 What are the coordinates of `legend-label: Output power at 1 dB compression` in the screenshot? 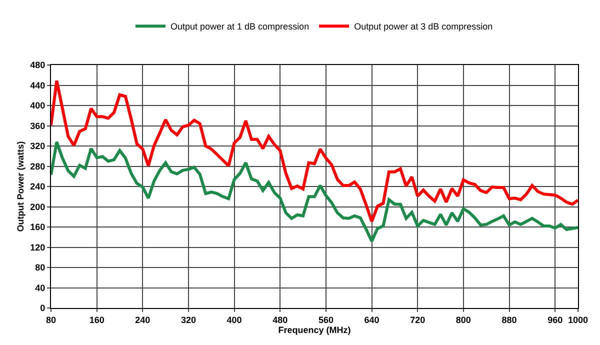 It's located at (240, 27).